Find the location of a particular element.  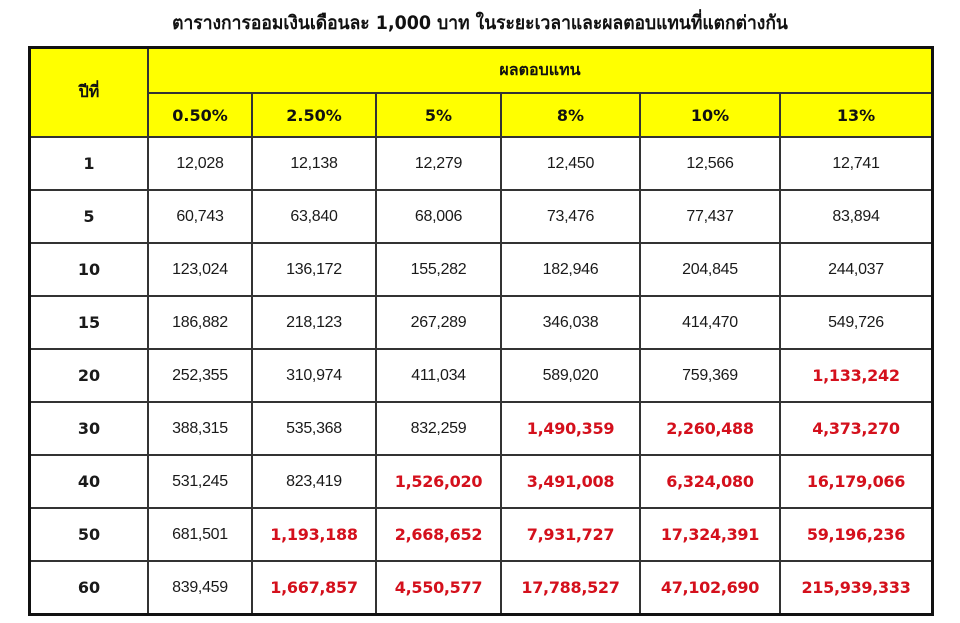

value-cell: 1,193,188 is located at coordinates (314, 534).